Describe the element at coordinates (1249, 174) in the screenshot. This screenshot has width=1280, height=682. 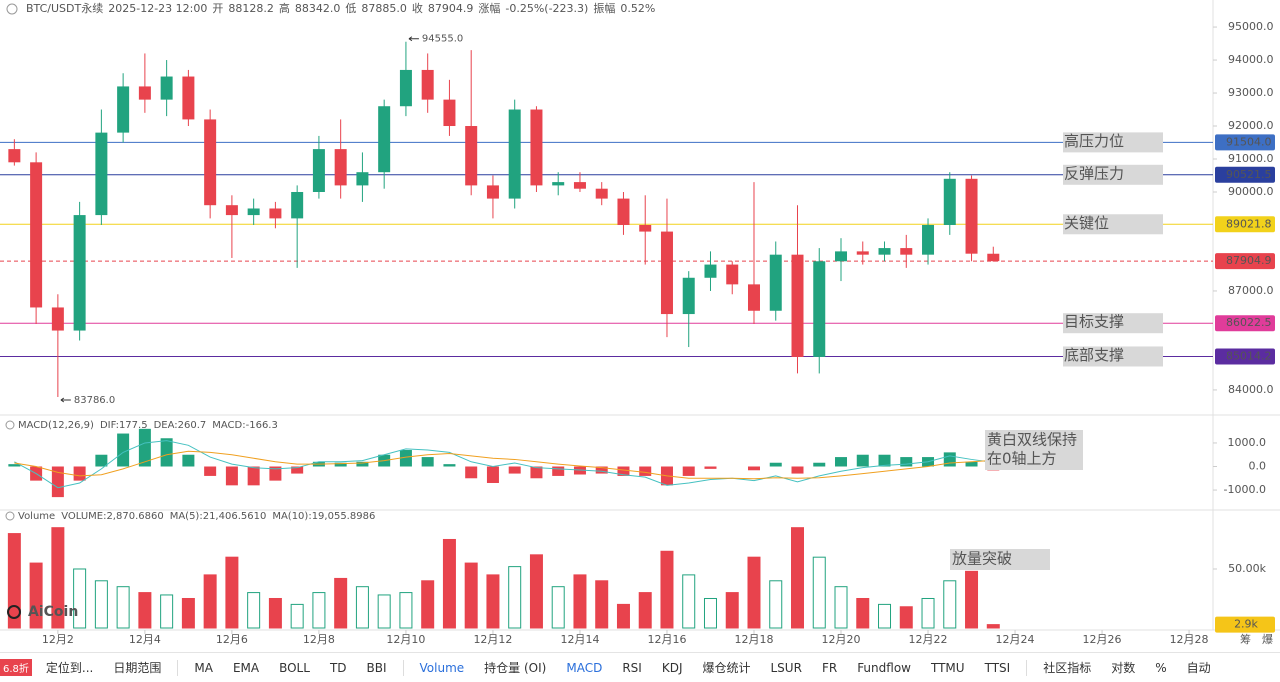
I see `price-tag-label: 90521.5` at that location.